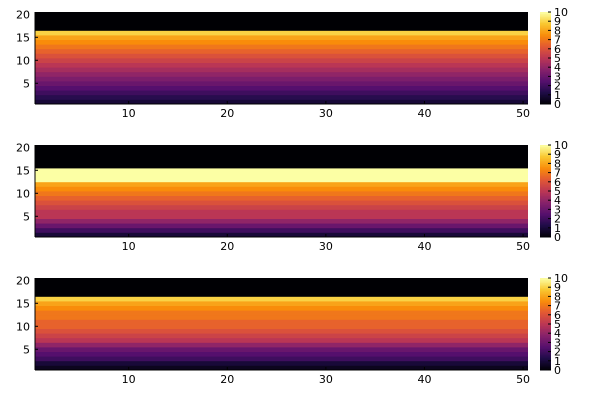  Describe the element at coordinates (557, 191) in the screenshot. I see `colorbar-tick-label: 5` at that location.